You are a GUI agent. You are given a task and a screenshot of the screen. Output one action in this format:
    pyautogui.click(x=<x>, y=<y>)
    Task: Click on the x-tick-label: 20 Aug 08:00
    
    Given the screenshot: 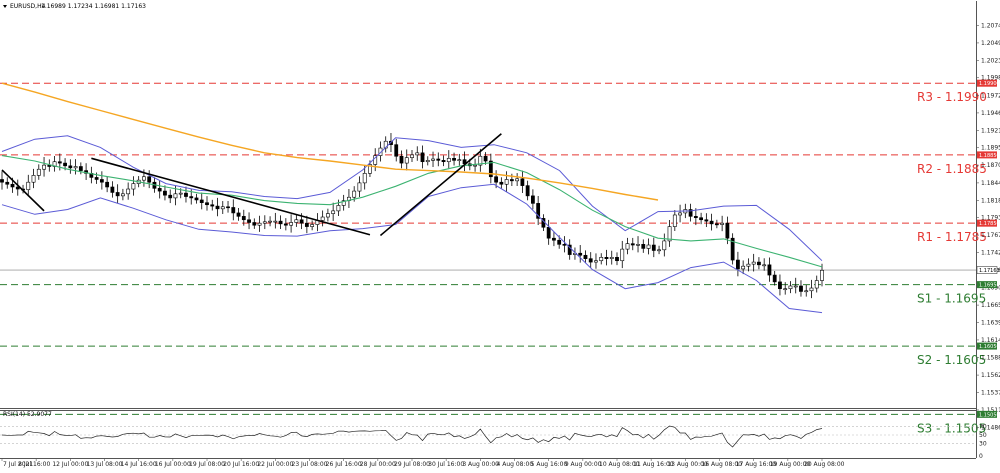 What is the action you would take?
    pyautogui.click(x=824, y=464)
    